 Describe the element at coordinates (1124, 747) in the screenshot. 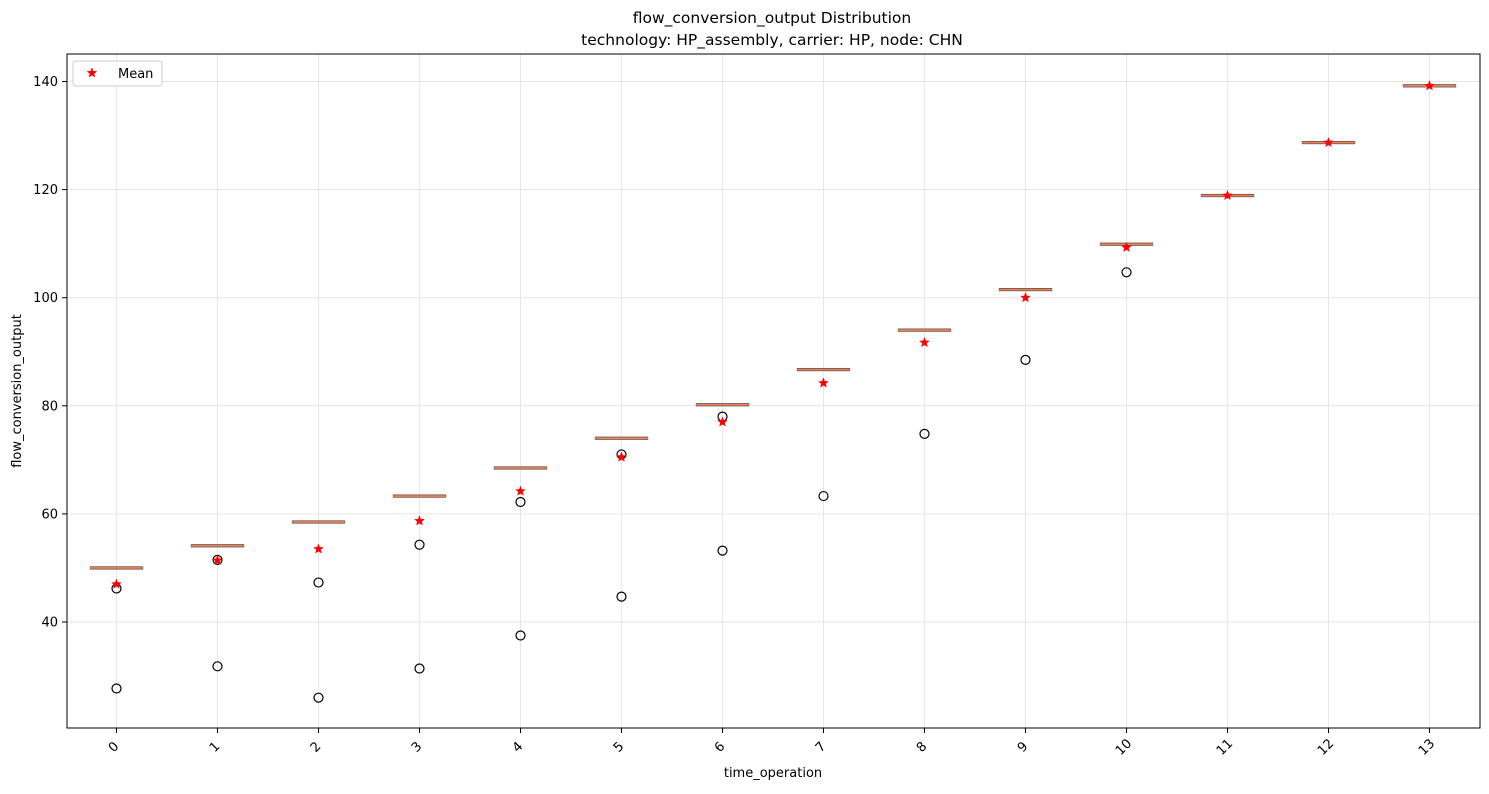

I see `x-tick-label: 10` at that location.